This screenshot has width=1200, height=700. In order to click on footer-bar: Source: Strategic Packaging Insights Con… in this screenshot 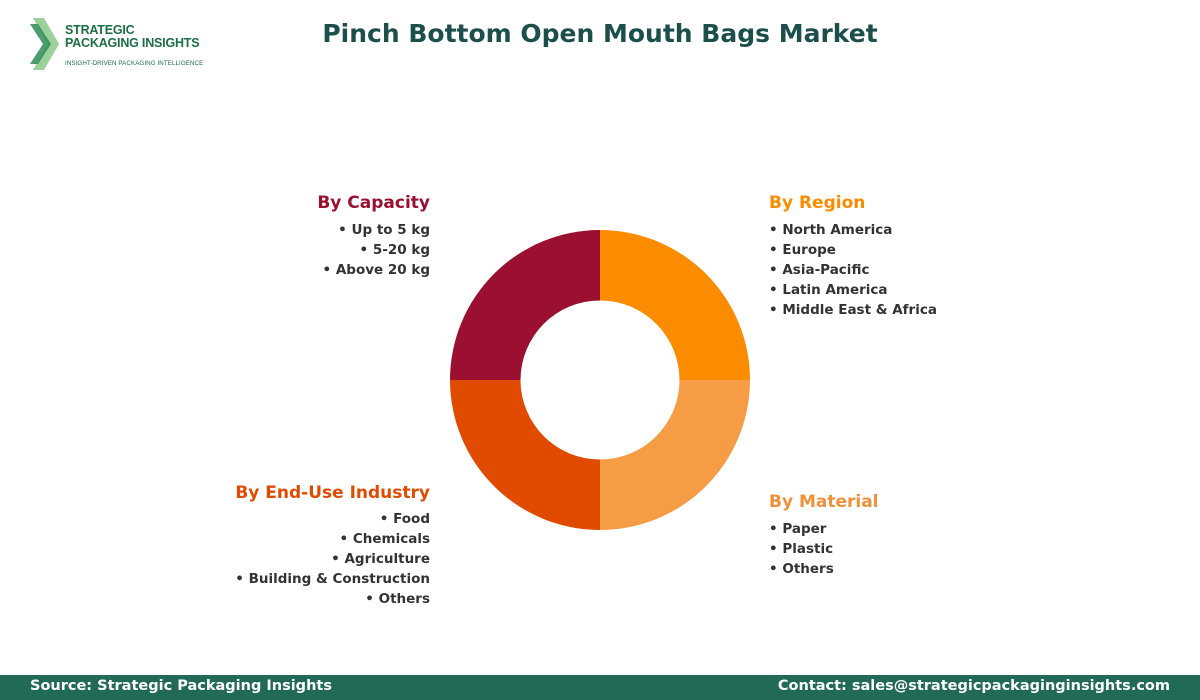, I will do `click(600, 687)`.